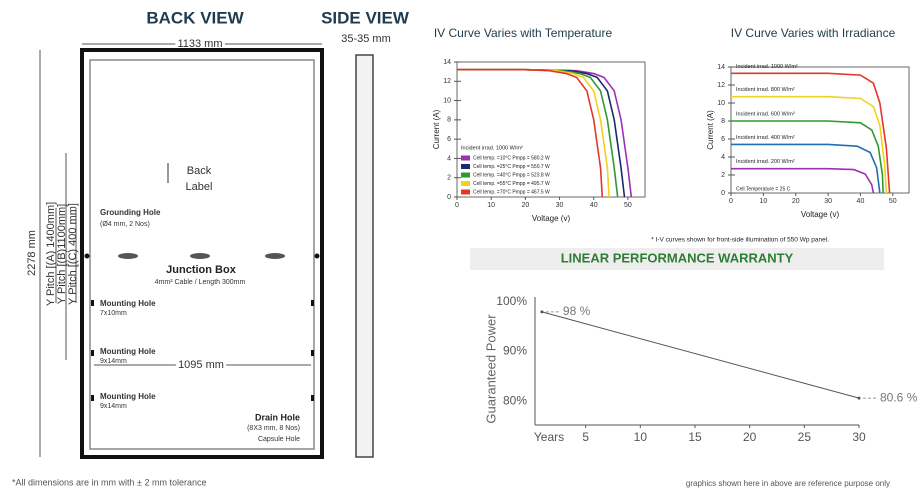 The image size is (924, 493). I want to click on back-label-1: Back, so click(199, 171).